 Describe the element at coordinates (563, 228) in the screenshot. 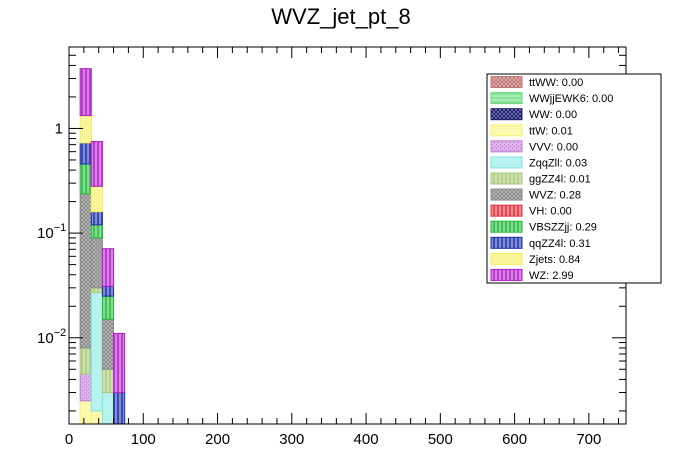

I see `legend-entry: VBSZZjj: 0.29` at that location.